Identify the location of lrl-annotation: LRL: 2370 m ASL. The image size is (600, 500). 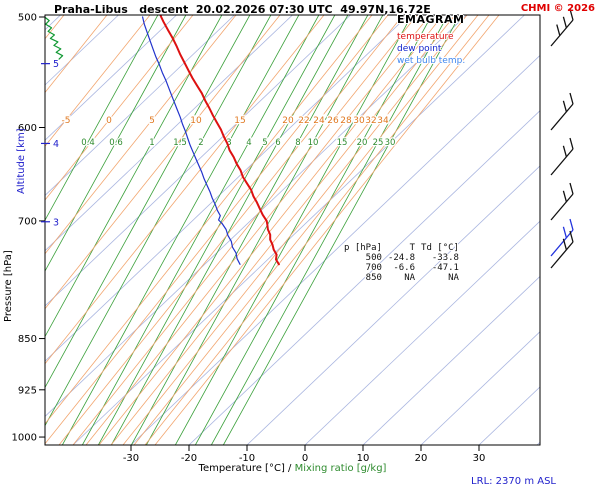
(513, 481).